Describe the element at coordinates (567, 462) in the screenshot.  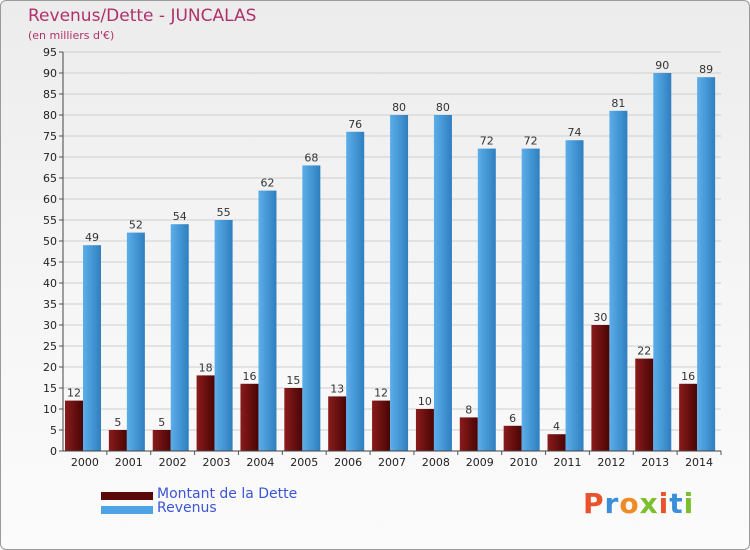
I see `x-tick-label: 2011` at that location.